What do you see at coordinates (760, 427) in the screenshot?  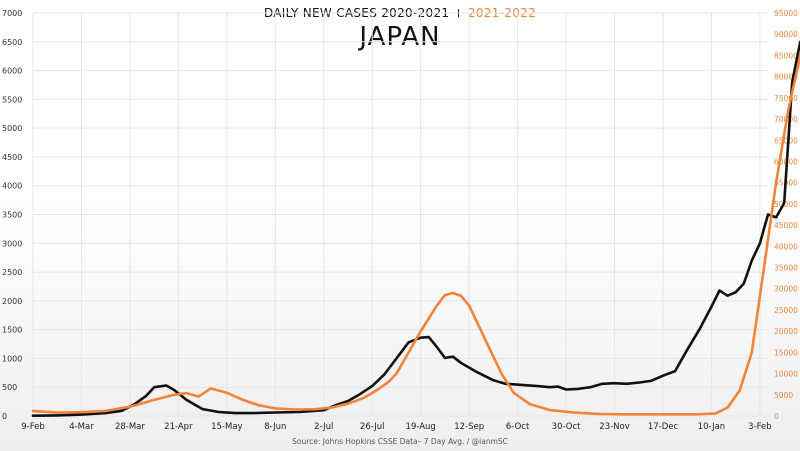 I see `x-axis-tick-label: 3-Feb` at bounding box center [760, 427].